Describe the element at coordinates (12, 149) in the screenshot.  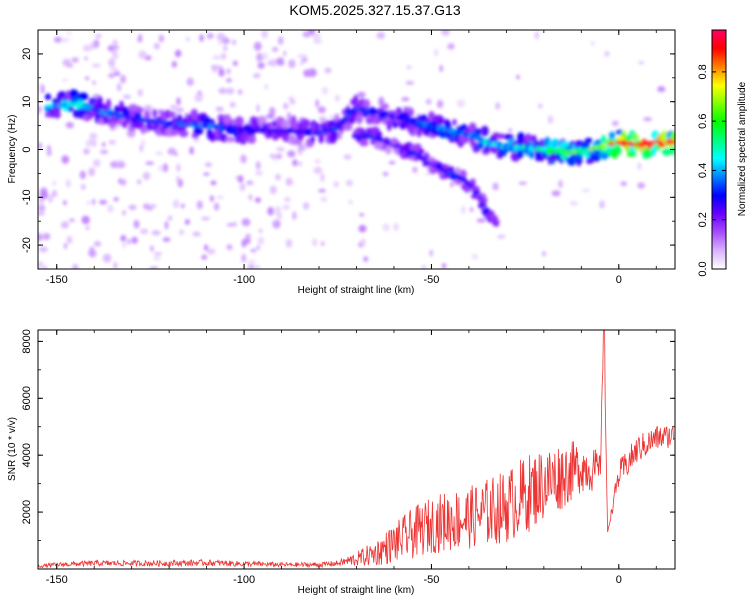
I see `spectrogram-ylabel: Frequency (Hz)` at that location.